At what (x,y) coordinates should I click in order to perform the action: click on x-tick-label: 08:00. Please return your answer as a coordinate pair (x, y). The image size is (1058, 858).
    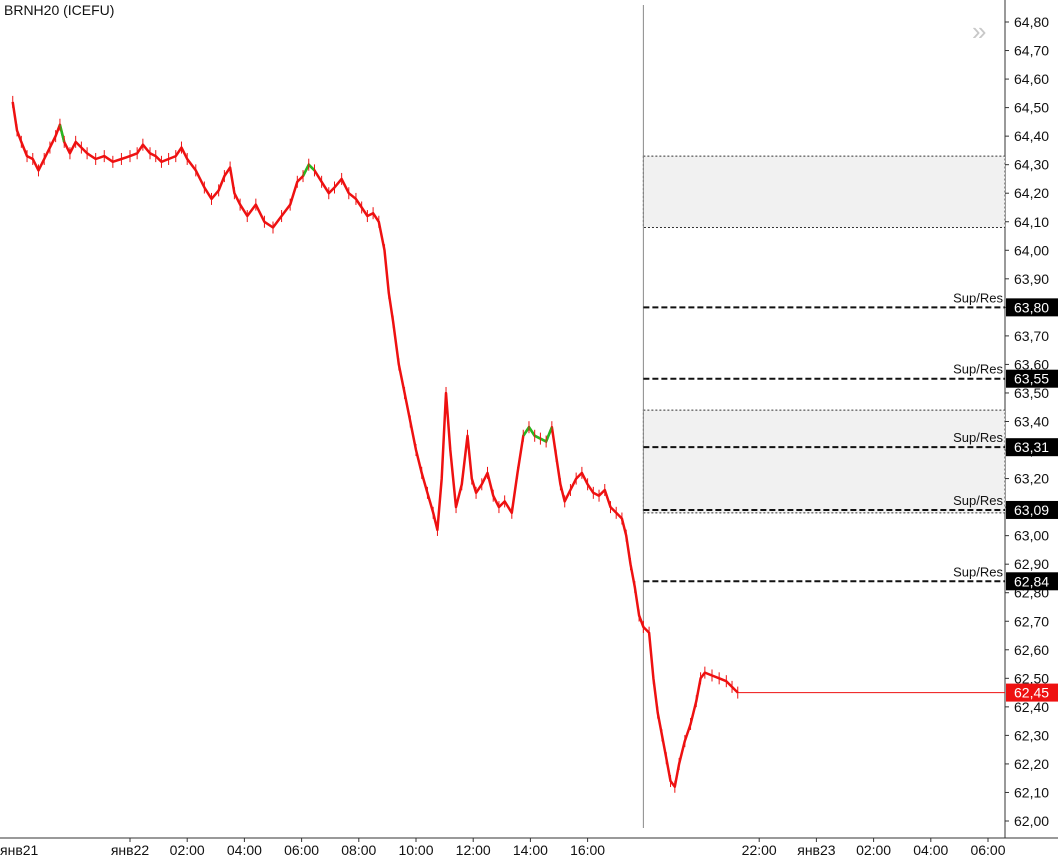
    Looking at the image, I should click on (358, 850).